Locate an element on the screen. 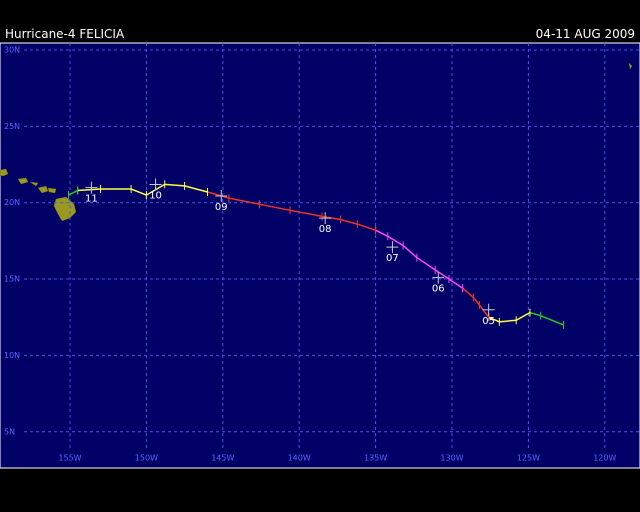  day-label: 11 is located at coordinates (91, 199).